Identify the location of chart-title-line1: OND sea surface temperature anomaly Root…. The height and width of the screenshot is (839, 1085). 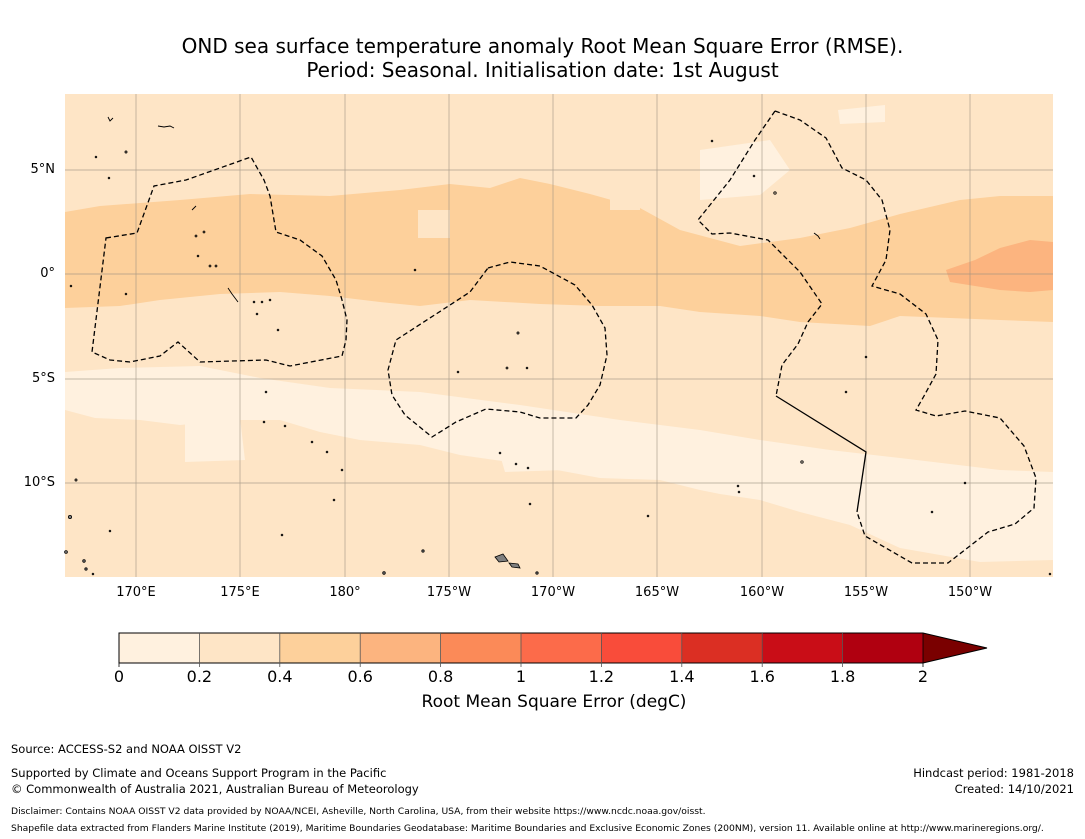
(542, 46).